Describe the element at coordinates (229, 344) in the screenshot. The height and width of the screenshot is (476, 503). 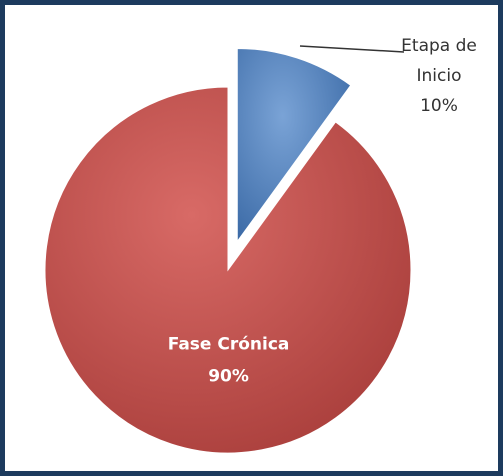
I see `slice-label: Fase Crónica` at that location.